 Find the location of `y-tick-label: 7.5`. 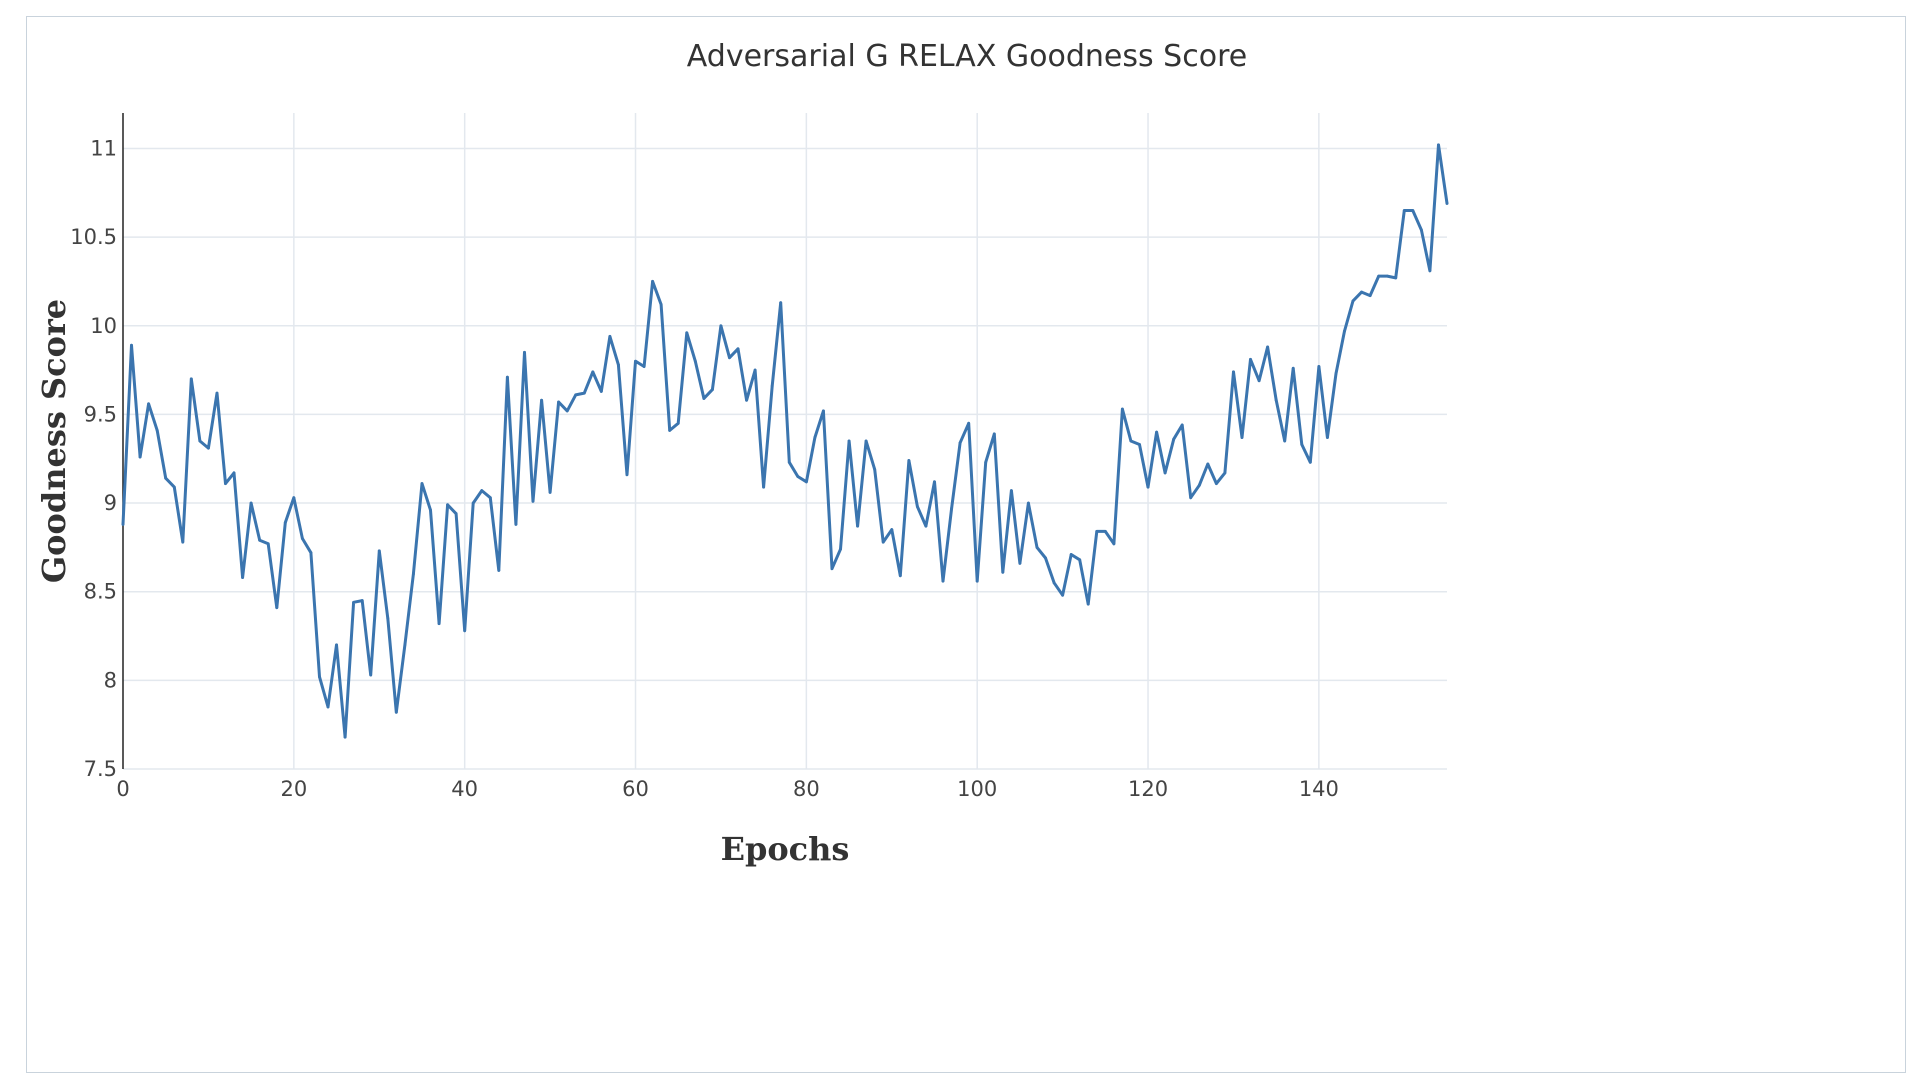

y-tick-label: 7.5 is located at coordinates (100, 769).